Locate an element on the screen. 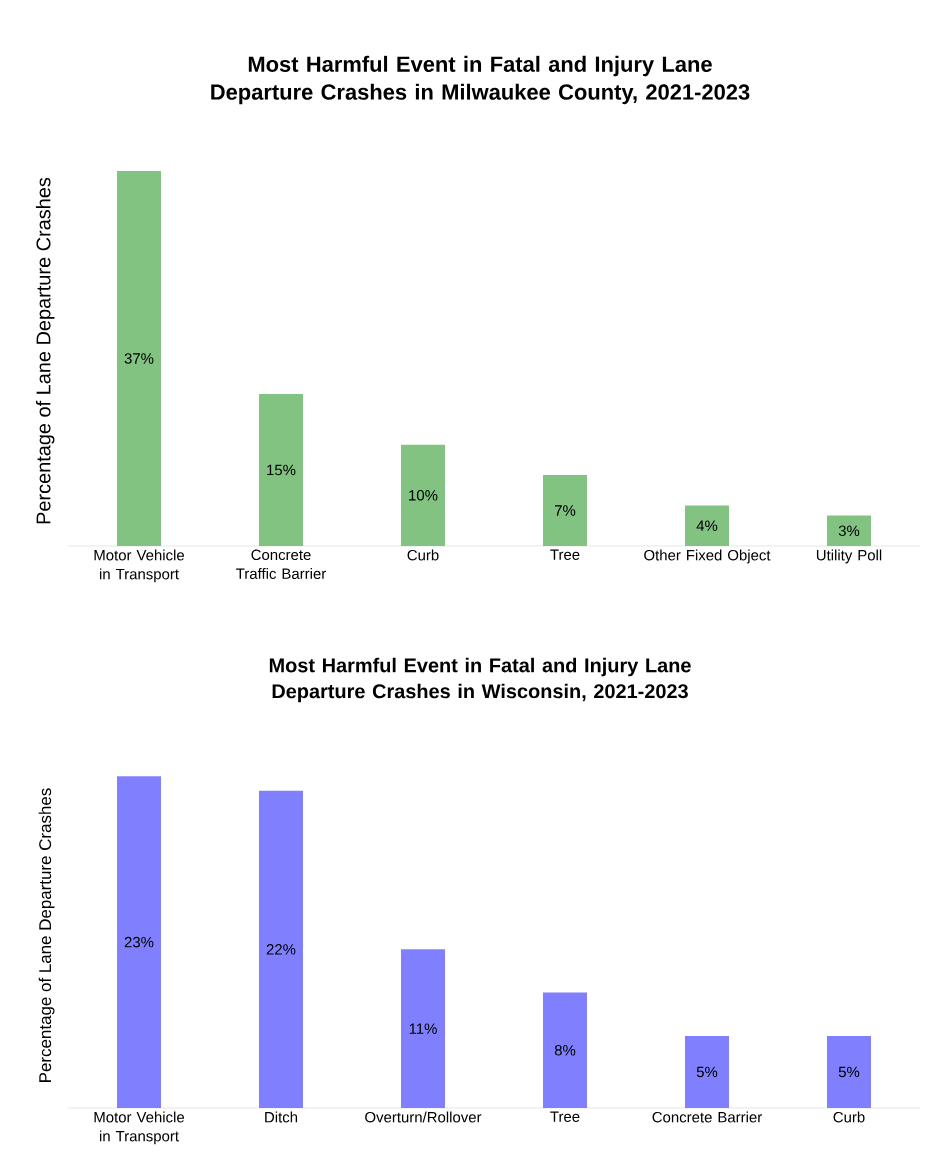 Image resolution: width=928 pixels, height=1168 pixels. data-label: 11% is located at coordinates (423, 1028).